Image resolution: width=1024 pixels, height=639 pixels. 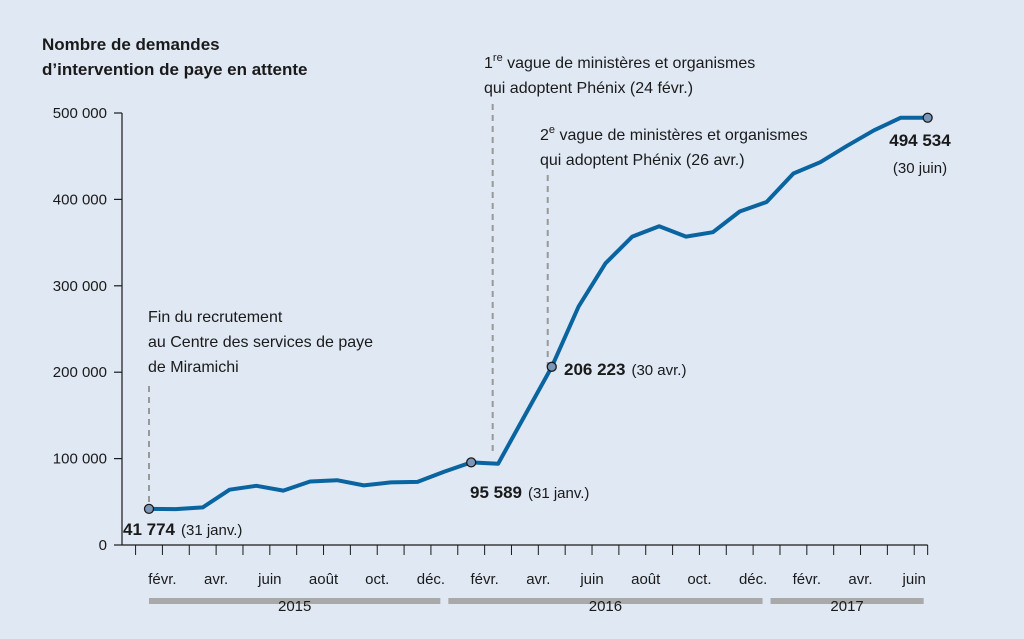 What do you see at coordinates (149, 529) in the screenshot?
I see `callout-jan-2015-value: 41 774` at bounding box center [149, 529].